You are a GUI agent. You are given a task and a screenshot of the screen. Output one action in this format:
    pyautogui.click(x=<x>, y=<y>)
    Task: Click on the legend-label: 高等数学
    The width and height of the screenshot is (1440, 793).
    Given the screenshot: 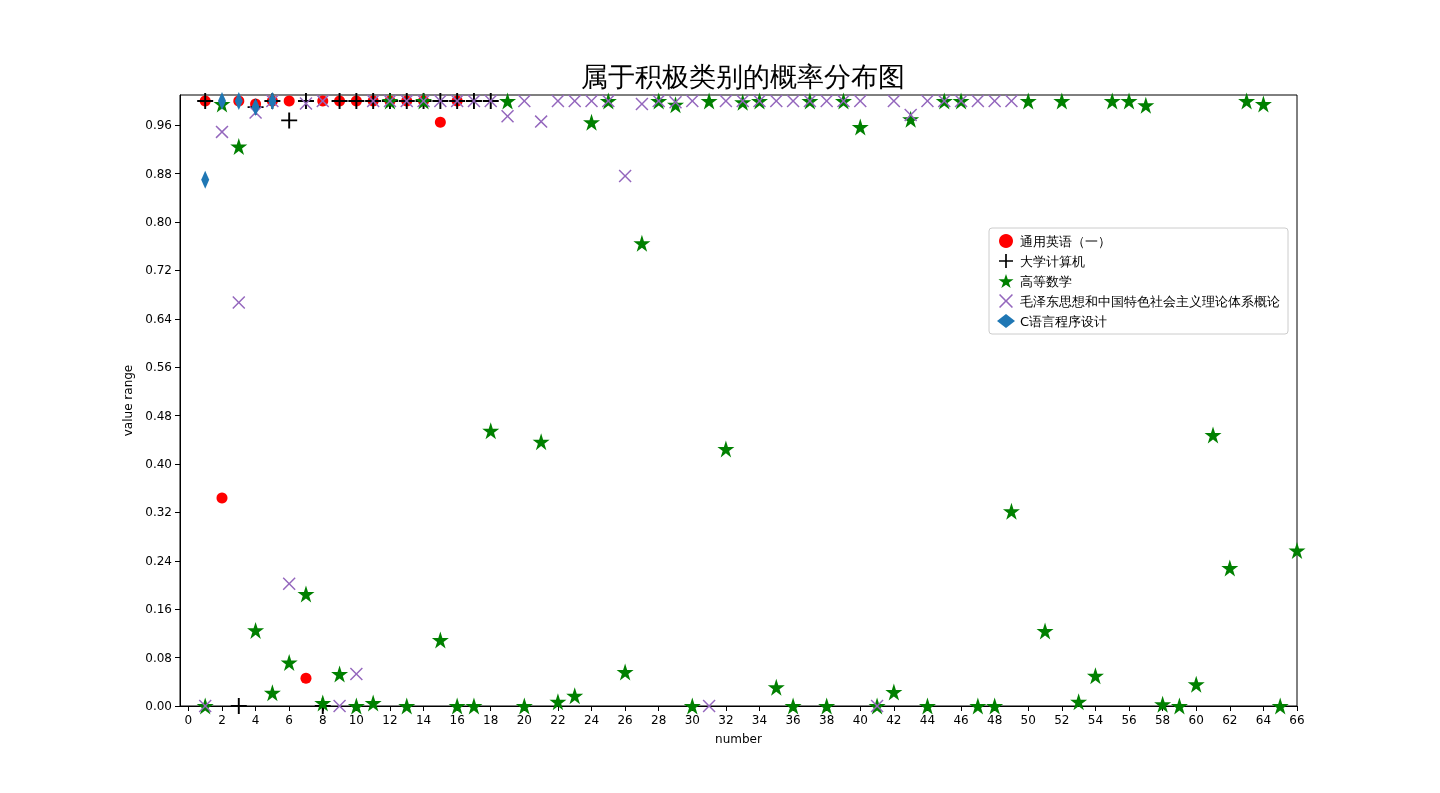 What is the action you would take?
    pyautogui.click(x=1046, y=281)
    